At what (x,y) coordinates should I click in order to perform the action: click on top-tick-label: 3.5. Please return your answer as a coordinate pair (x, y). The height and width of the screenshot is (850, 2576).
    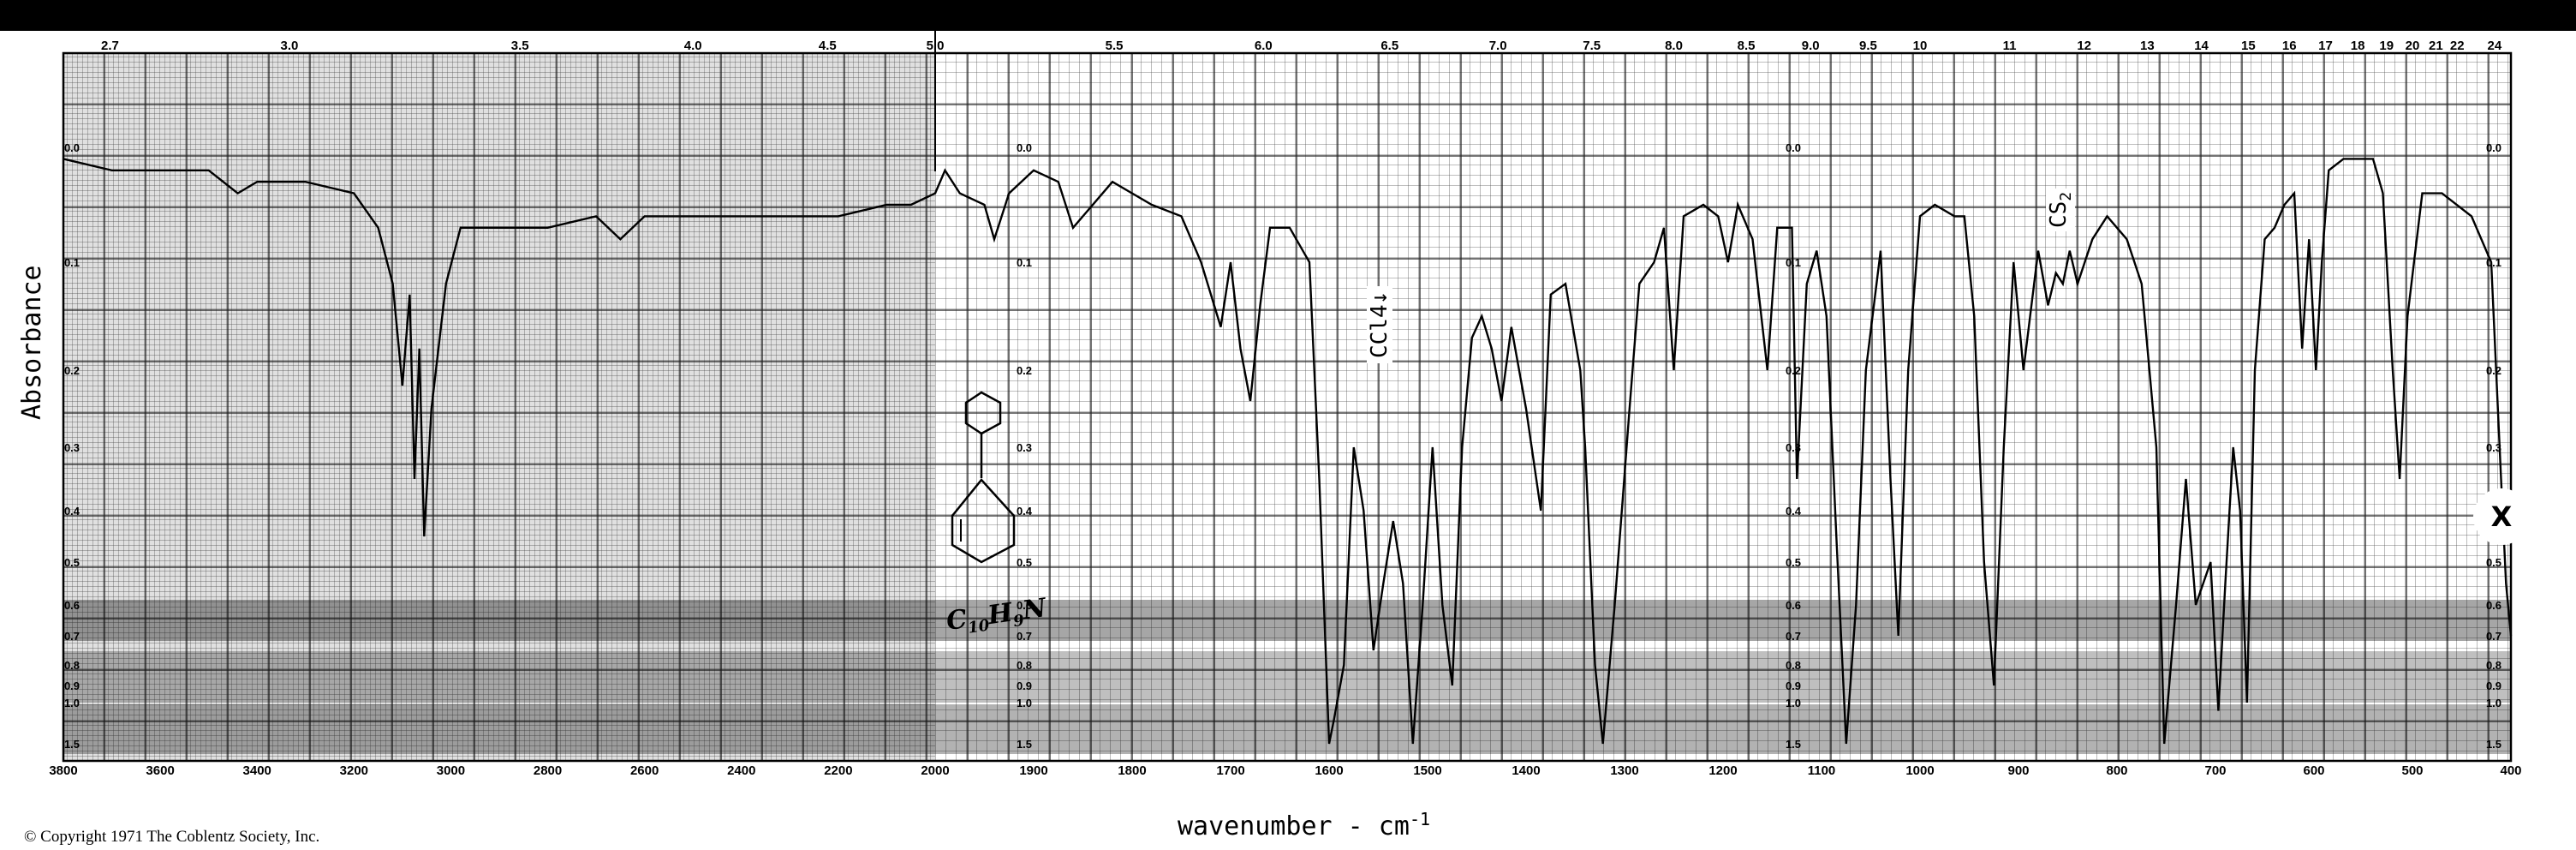
    Looking at the image, I should click on (520, 46).